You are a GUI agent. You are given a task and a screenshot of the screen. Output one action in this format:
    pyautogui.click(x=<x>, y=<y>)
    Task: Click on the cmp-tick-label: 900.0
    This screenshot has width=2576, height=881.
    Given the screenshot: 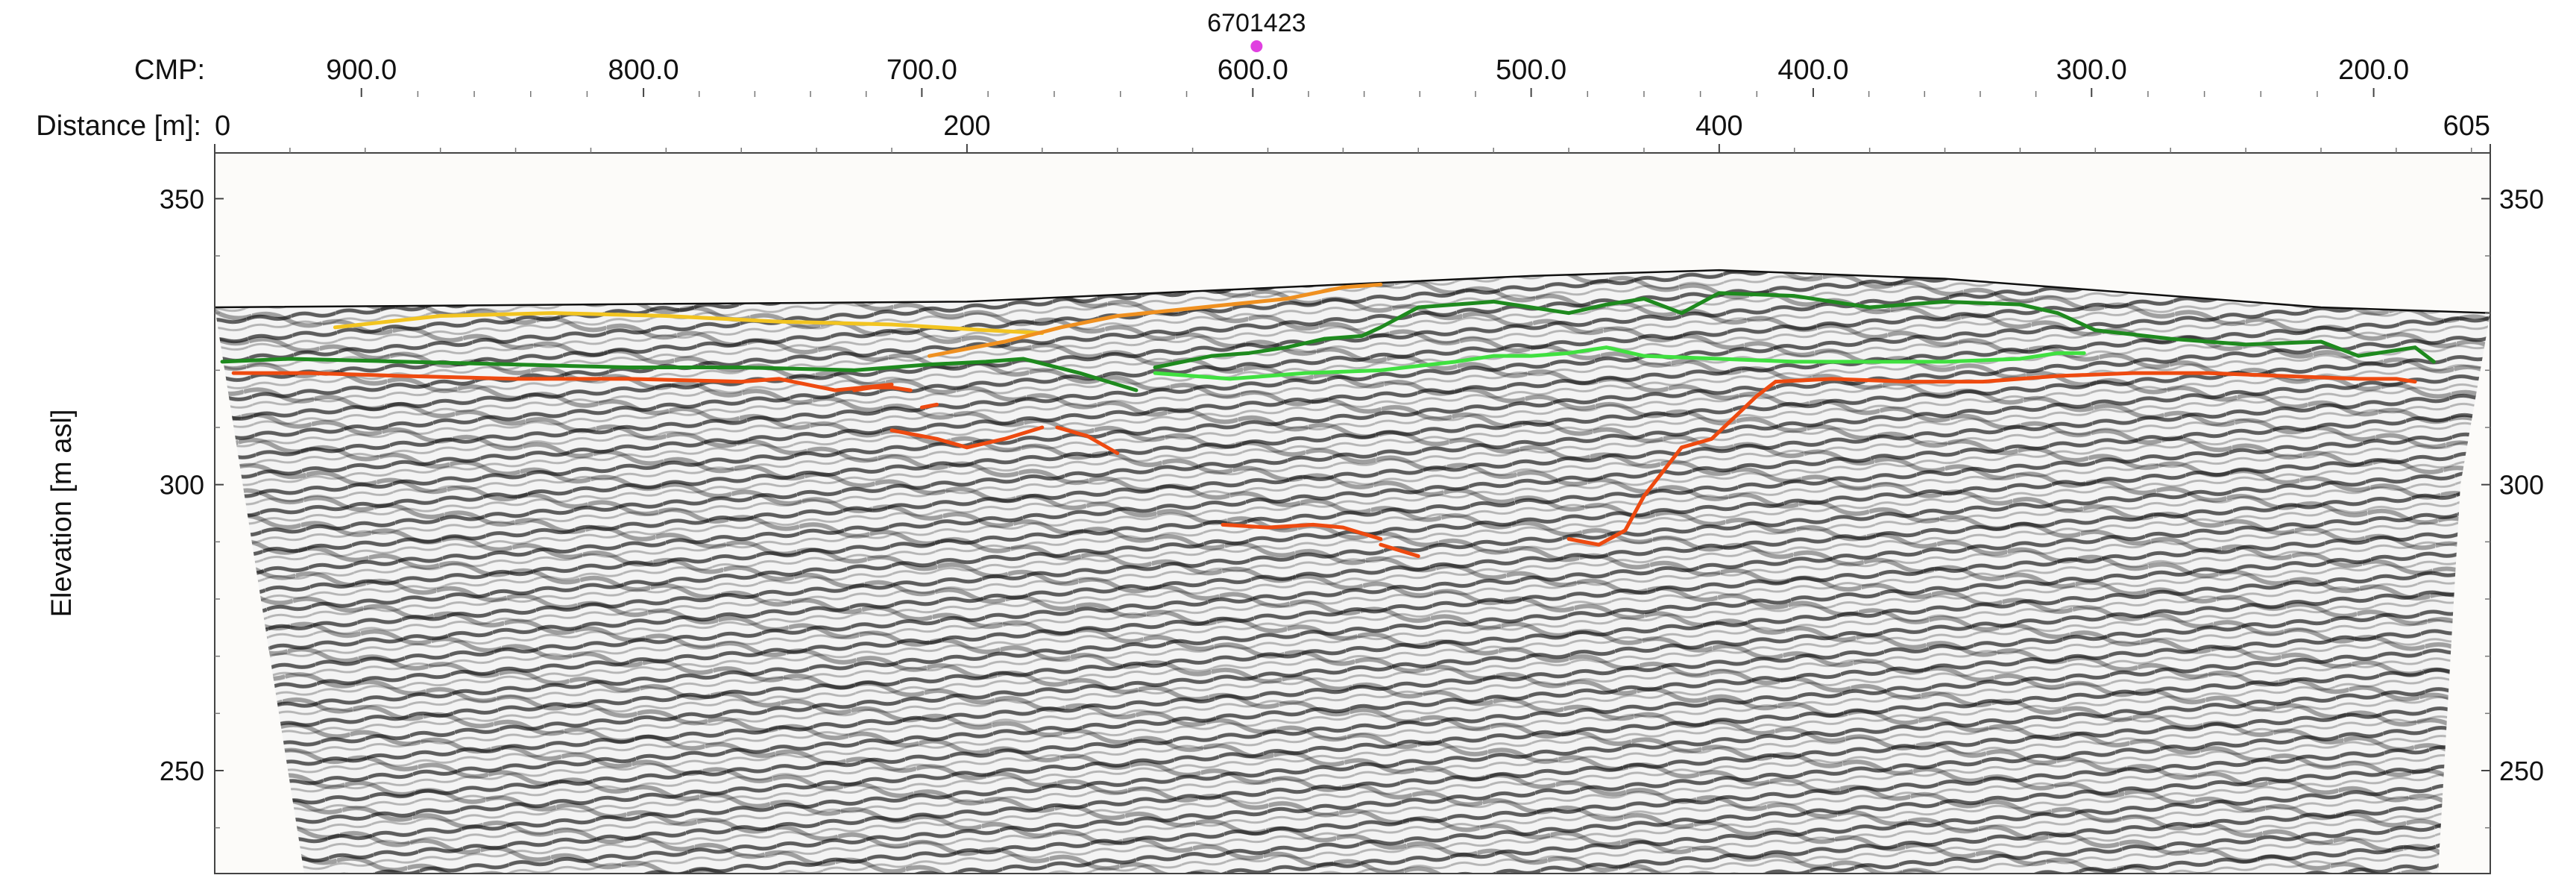 What is the action you would take?
    pyautogui.click(x=361, y=70)
    